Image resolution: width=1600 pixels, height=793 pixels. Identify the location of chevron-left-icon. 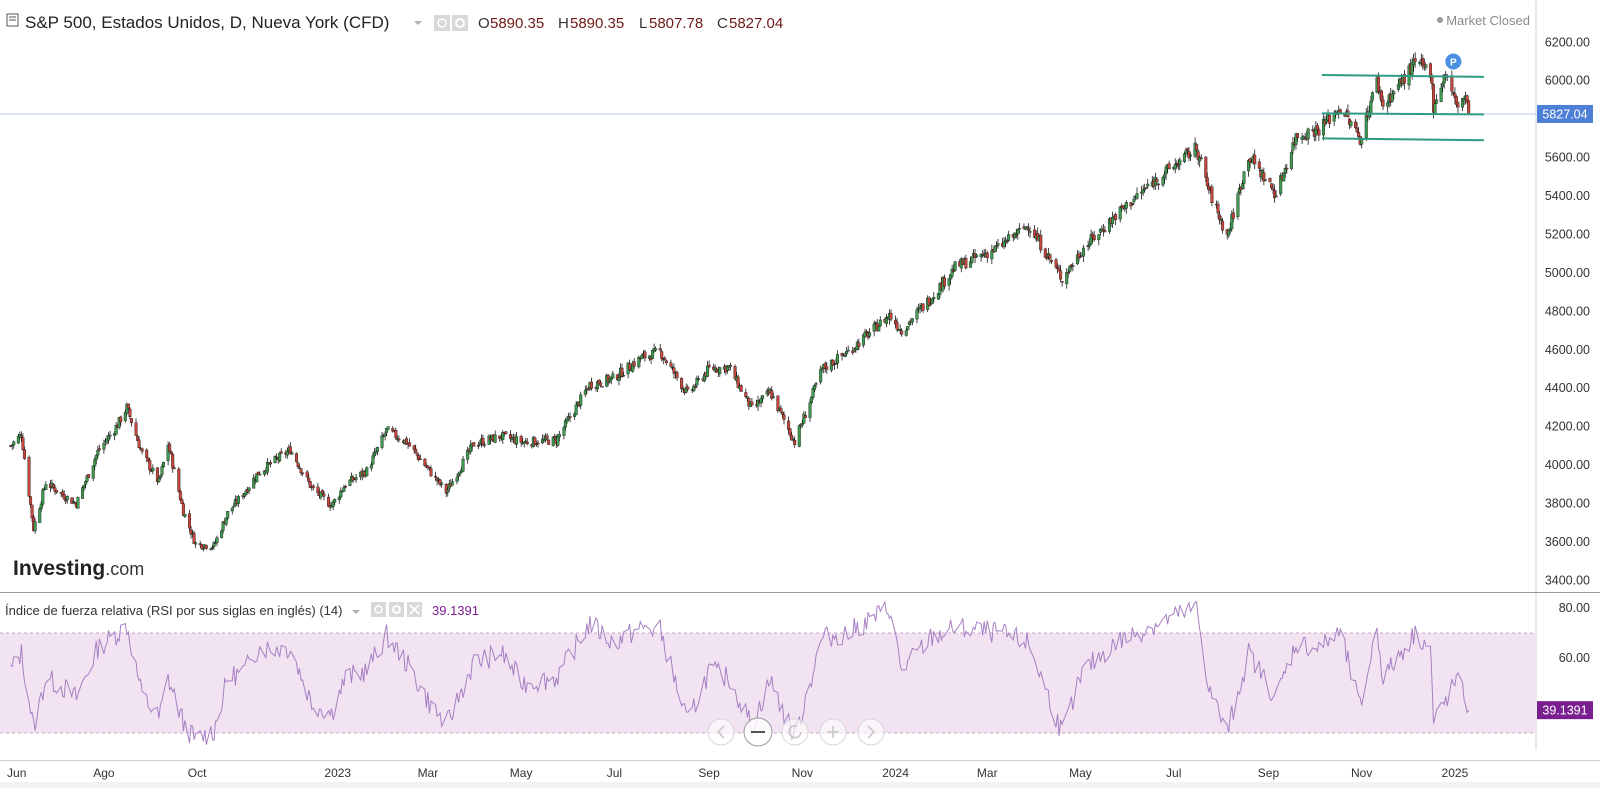
(721, 732).